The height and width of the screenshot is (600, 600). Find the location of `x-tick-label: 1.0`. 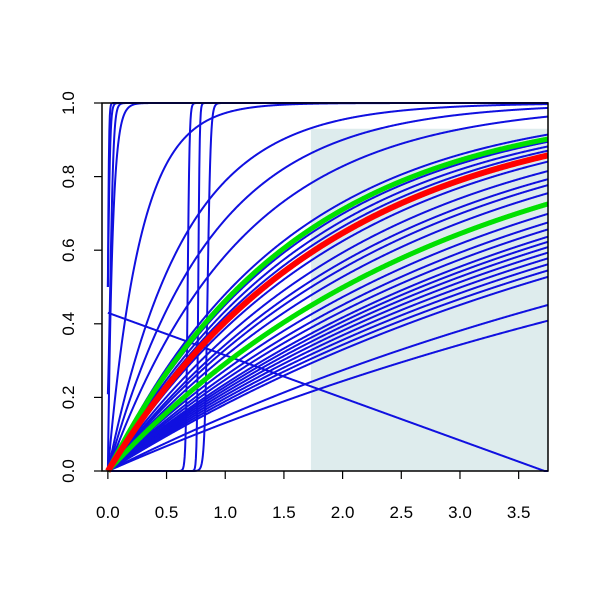

x-tick-label: 1.0 is located at coordinates (225, 512).